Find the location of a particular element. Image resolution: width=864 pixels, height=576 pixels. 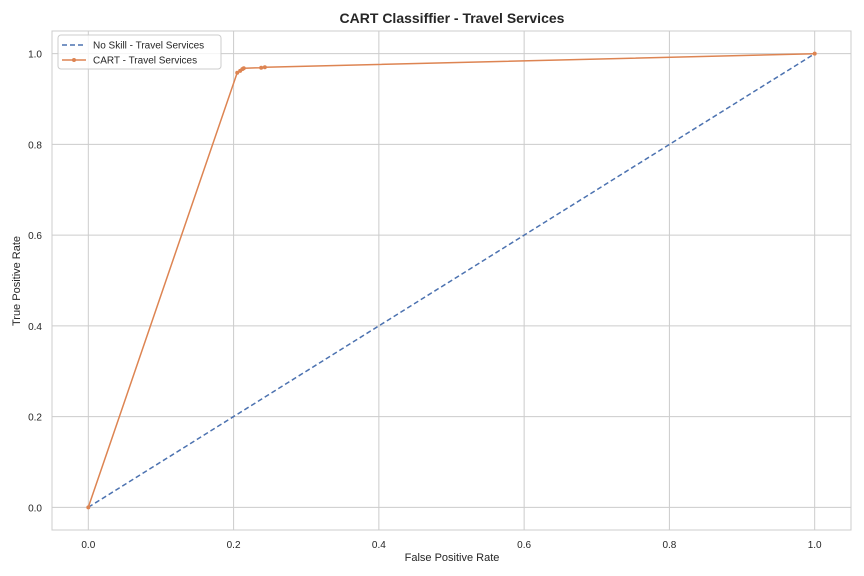

y-tick-label: 0.2 is located at coordinates (35, 418).